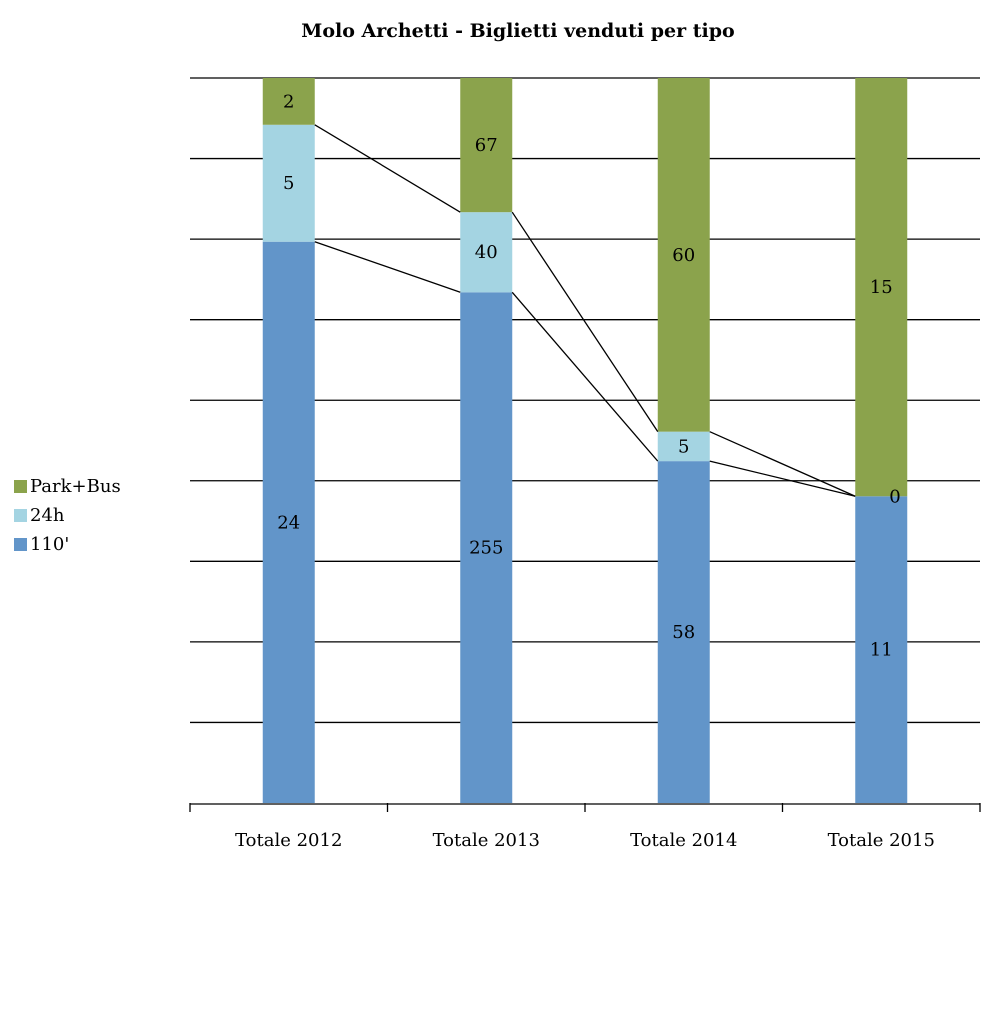 This screenshot has width=990, height=1020. I want to click on bar-park-bus-totale-2013, so click(486, 145).